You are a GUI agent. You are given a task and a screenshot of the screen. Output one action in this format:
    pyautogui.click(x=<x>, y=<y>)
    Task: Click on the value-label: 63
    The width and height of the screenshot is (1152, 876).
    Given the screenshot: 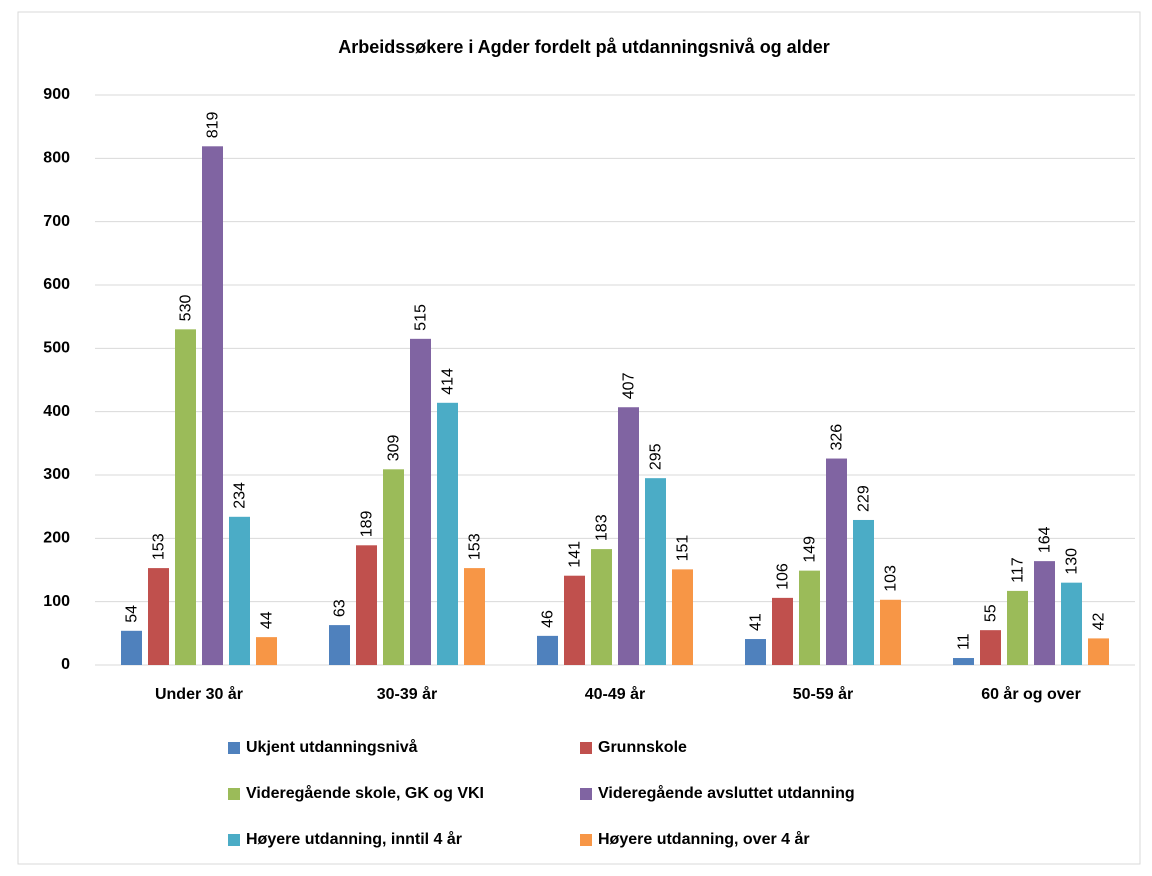 What is the action you would take?
    pyautogui.click(x=340, y=608)
    